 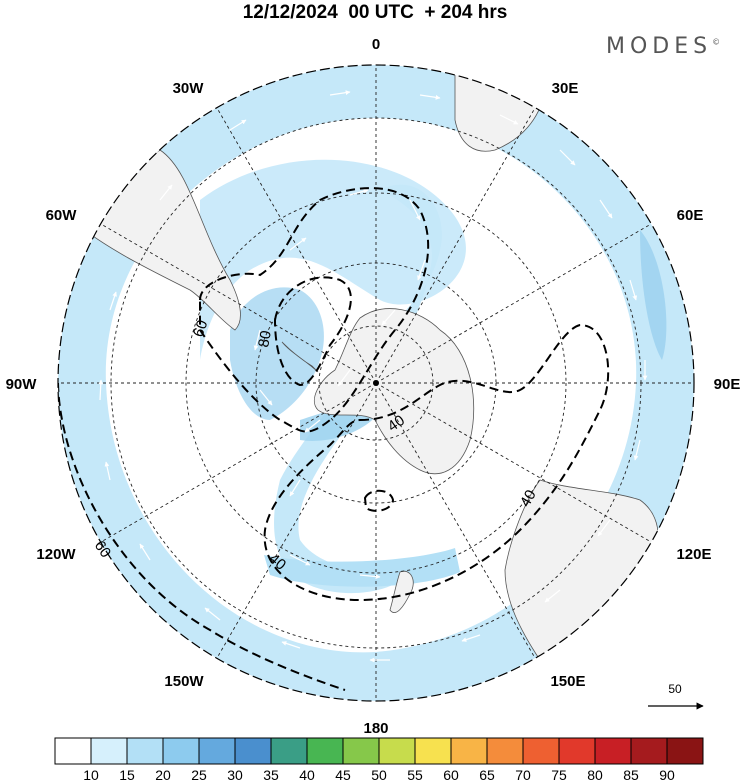 What do you see at coordinates (659, 46) in the screenshot?
I see `brand-name: MODES` at bounding box center [659, 46].